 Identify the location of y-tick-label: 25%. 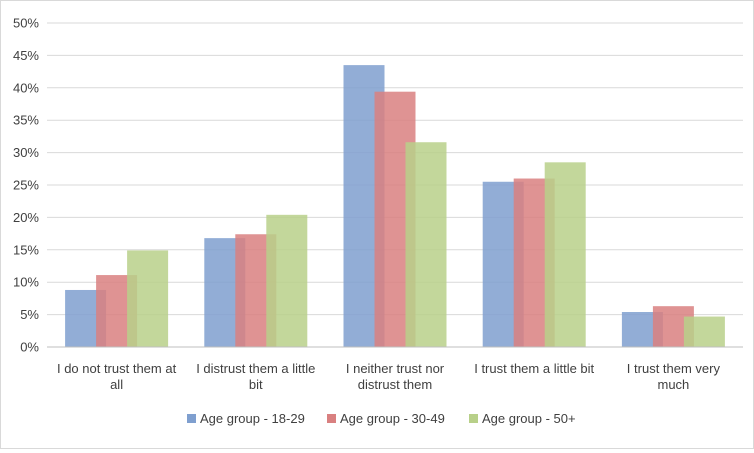
(26, 185).